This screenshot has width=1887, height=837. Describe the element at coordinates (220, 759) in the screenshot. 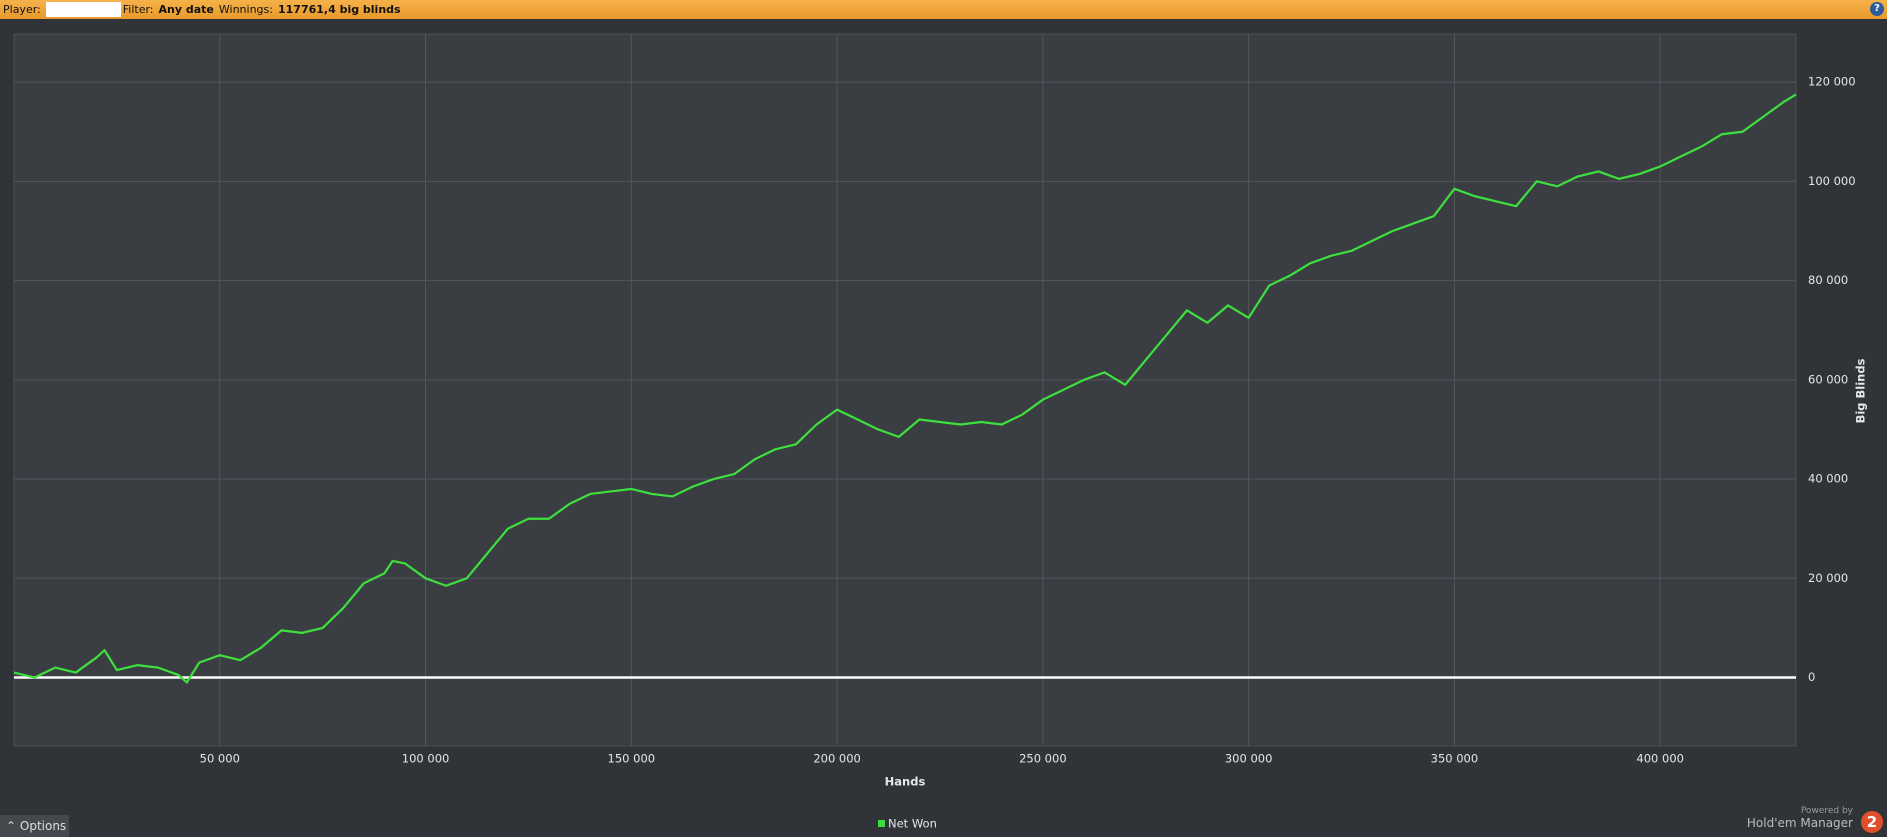

I see `x-tick-label: 50 000` at that location.